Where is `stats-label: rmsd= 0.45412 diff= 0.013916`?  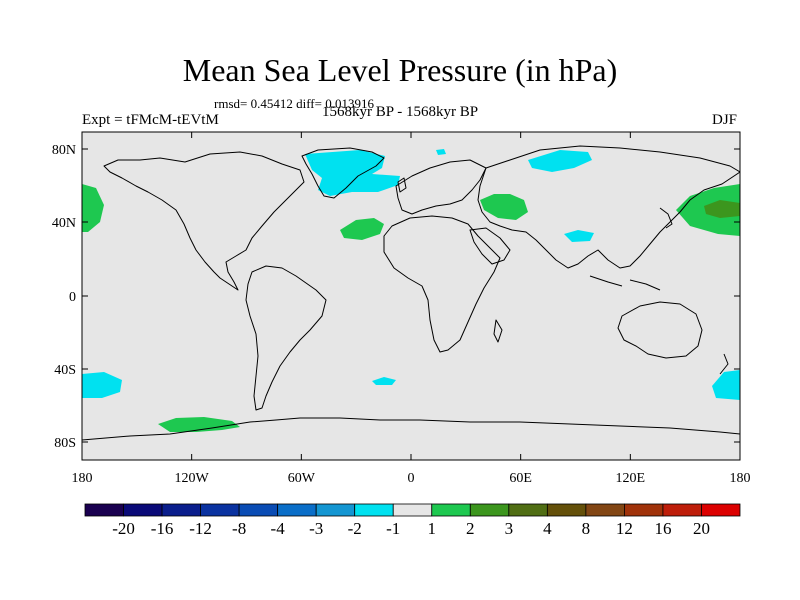
stats-label: rmsd= 0.45412 diff= 0.013916 is located at coordinates (294, 103).